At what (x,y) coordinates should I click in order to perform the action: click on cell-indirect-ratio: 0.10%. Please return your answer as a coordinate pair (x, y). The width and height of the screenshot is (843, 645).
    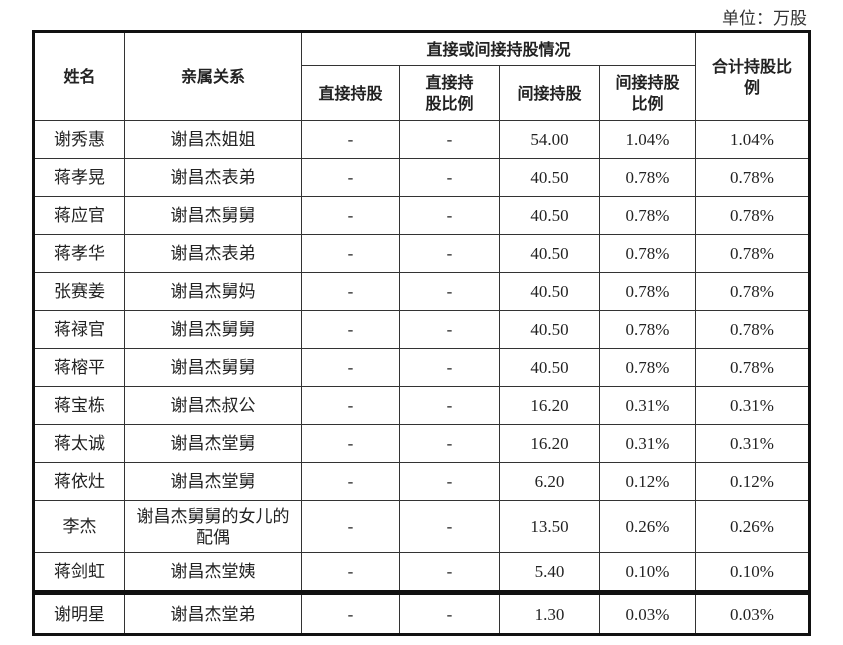
    Looking at the image, I should click on (647, 572).